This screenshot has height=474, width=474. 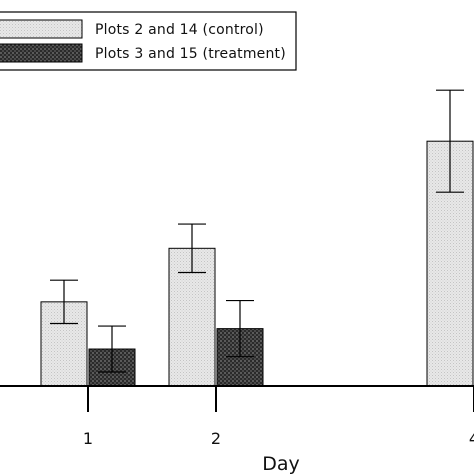 What do you see at coordinates (41, 29) in the screenshot?
I see `legend-swatch-control` at bounding box center [41, 29].